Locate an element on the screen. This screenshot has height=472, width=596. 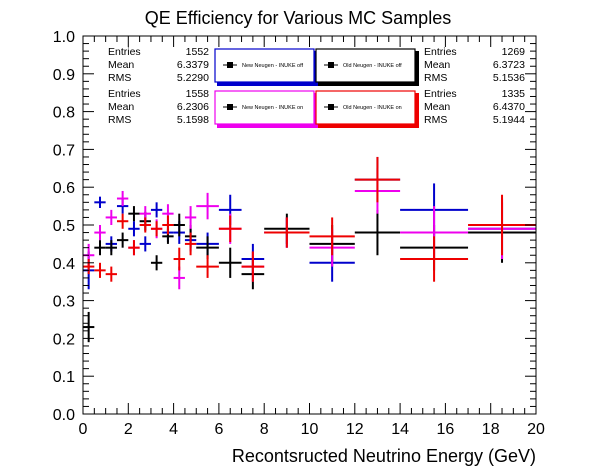
x-tick-label: 0 is located at coordinates (83, 429).